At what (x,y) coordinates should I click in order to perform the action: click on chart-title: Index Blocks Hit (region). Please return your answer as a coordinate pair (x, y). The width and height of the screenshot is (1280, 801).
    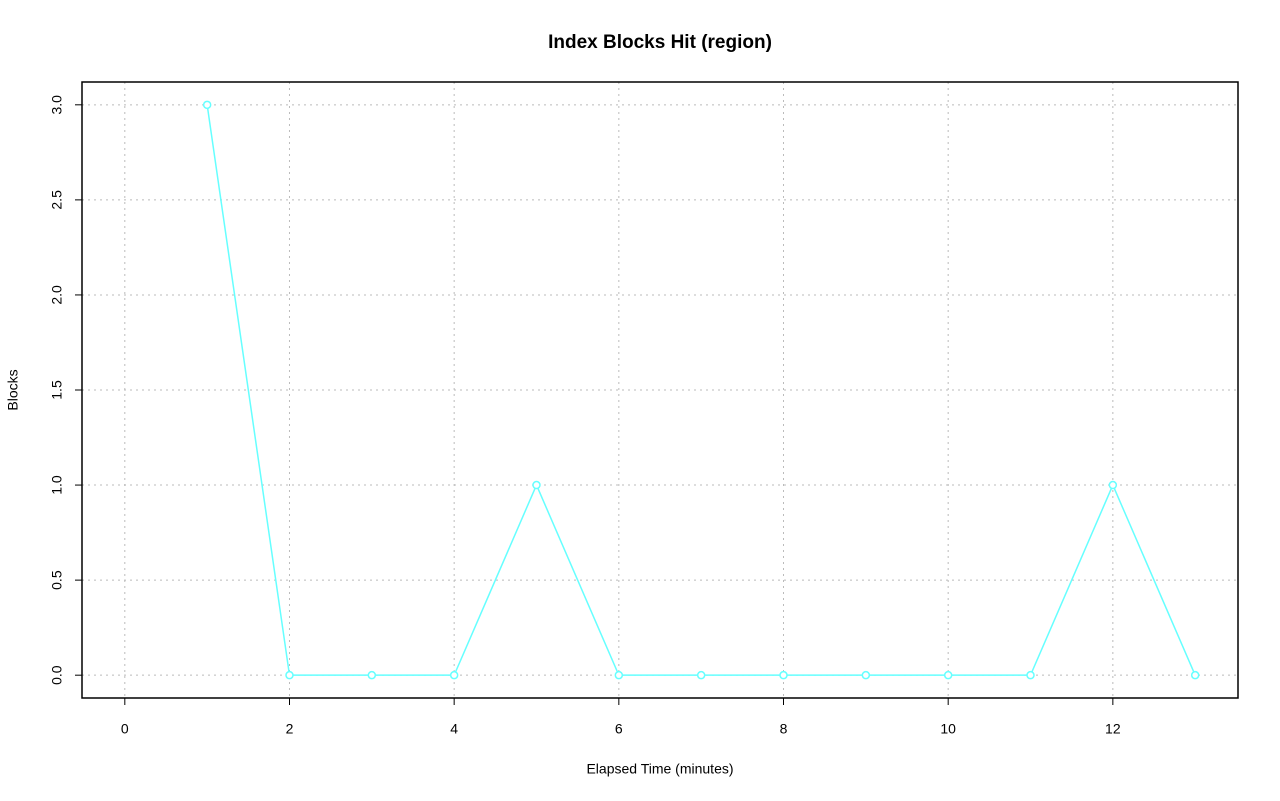
    Looking at the image, I should click on (660, 42).